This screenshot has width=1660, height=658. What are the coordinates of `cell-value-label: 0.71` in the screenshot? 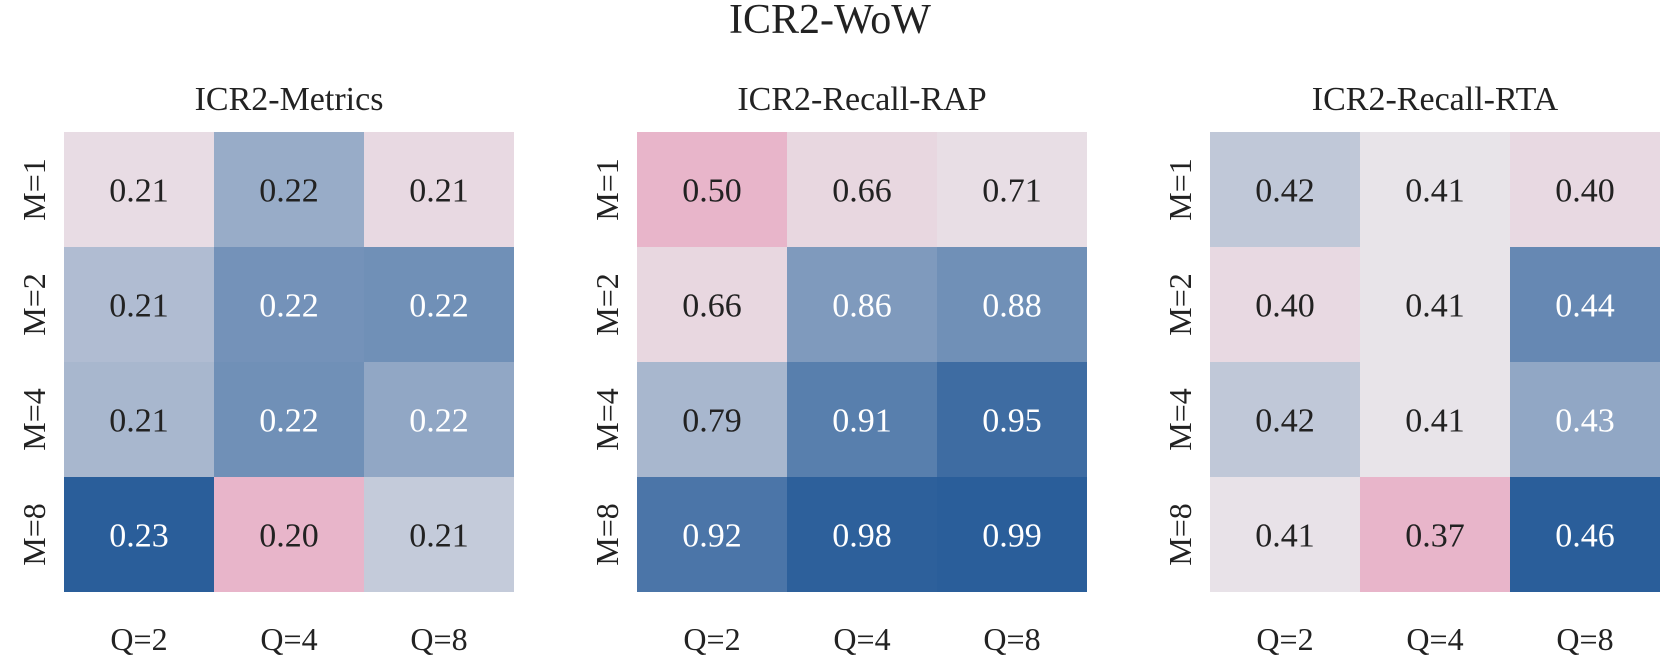 It's located at (1012, 191).